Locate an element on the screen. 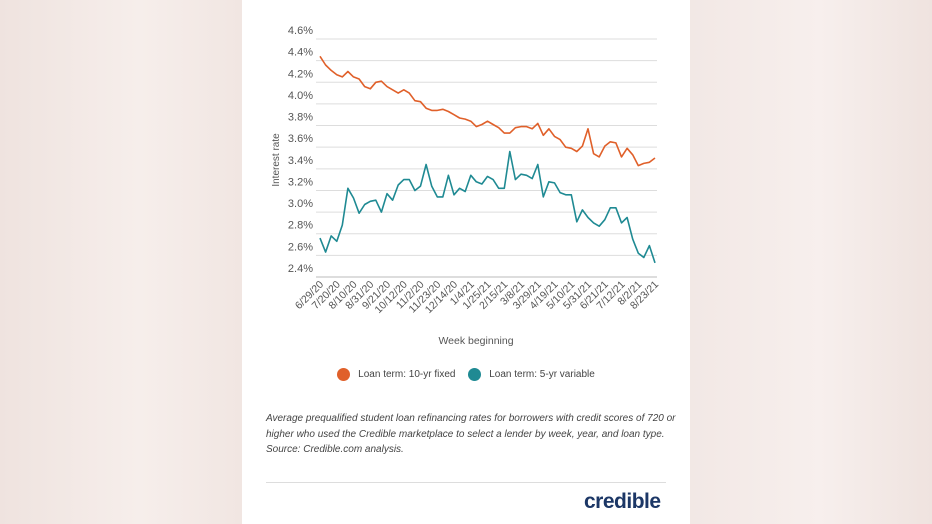 This screenshot has width=932, height=524. y-tick-label: 3.8% is located at coordinates (300, 118).